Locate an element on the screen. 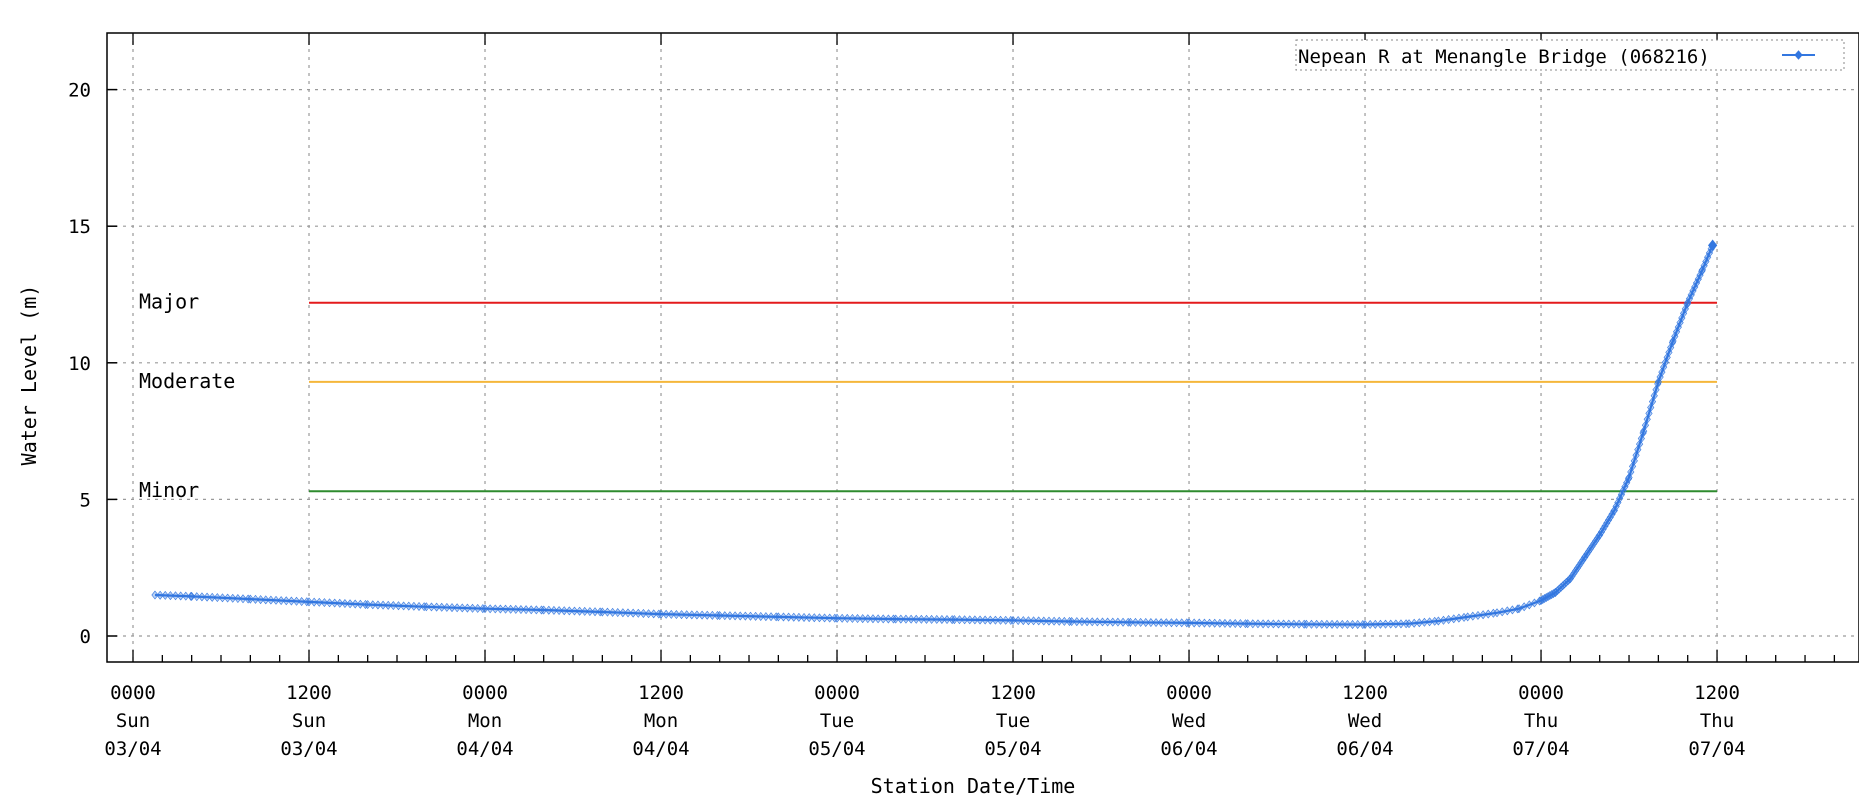  y-axis-title: Water Level (m) is located at coordinates (29, 375).